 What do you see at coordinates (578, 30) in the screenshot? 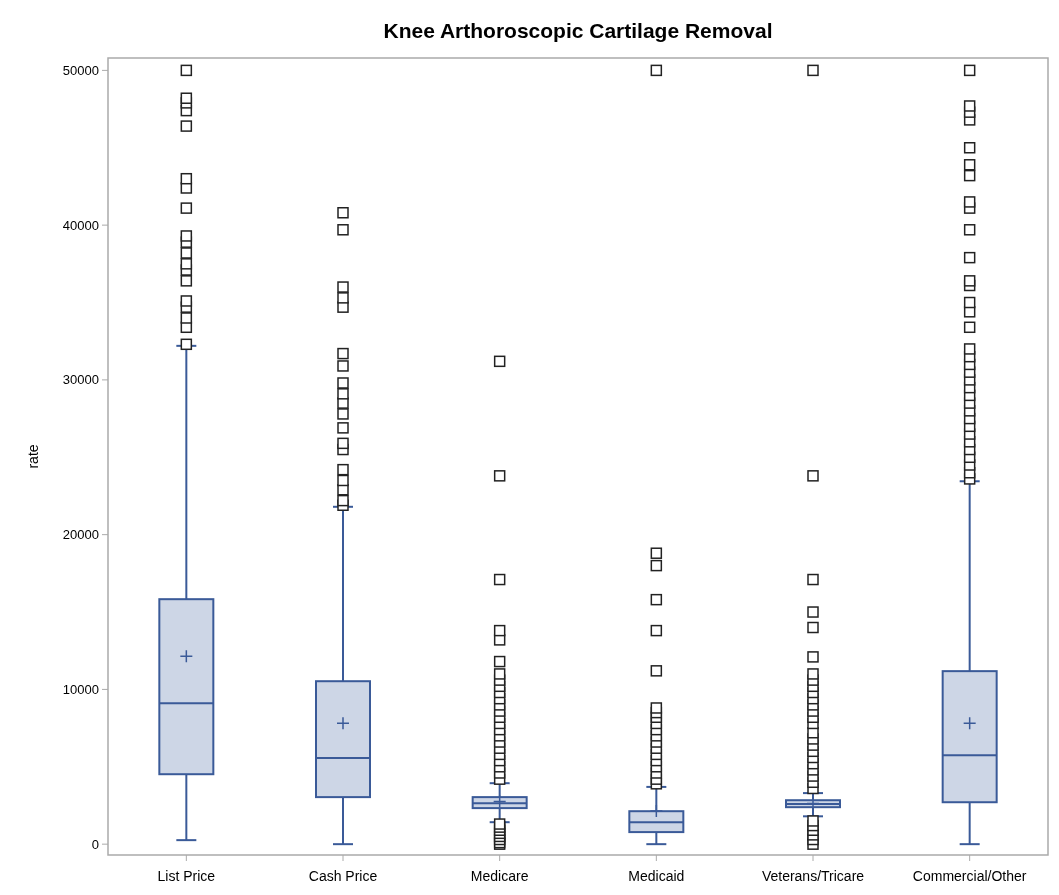
I see `chart-title: Knee Arthoroscopic Cartilage Removal` at bounding box center [578, 30].